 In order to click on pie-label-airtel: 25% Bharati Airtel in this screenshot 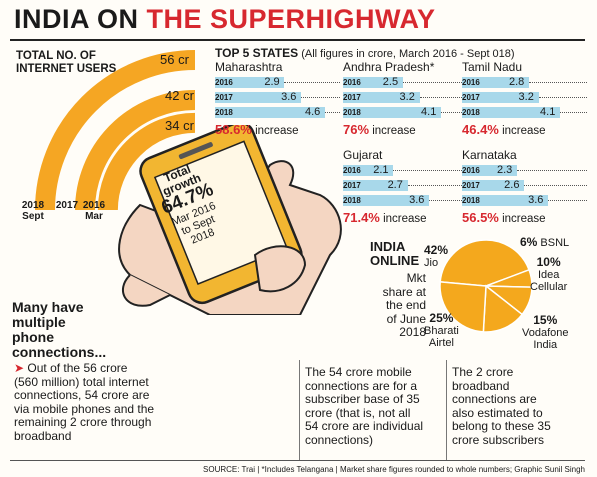, I will do `click(441, 330)`.